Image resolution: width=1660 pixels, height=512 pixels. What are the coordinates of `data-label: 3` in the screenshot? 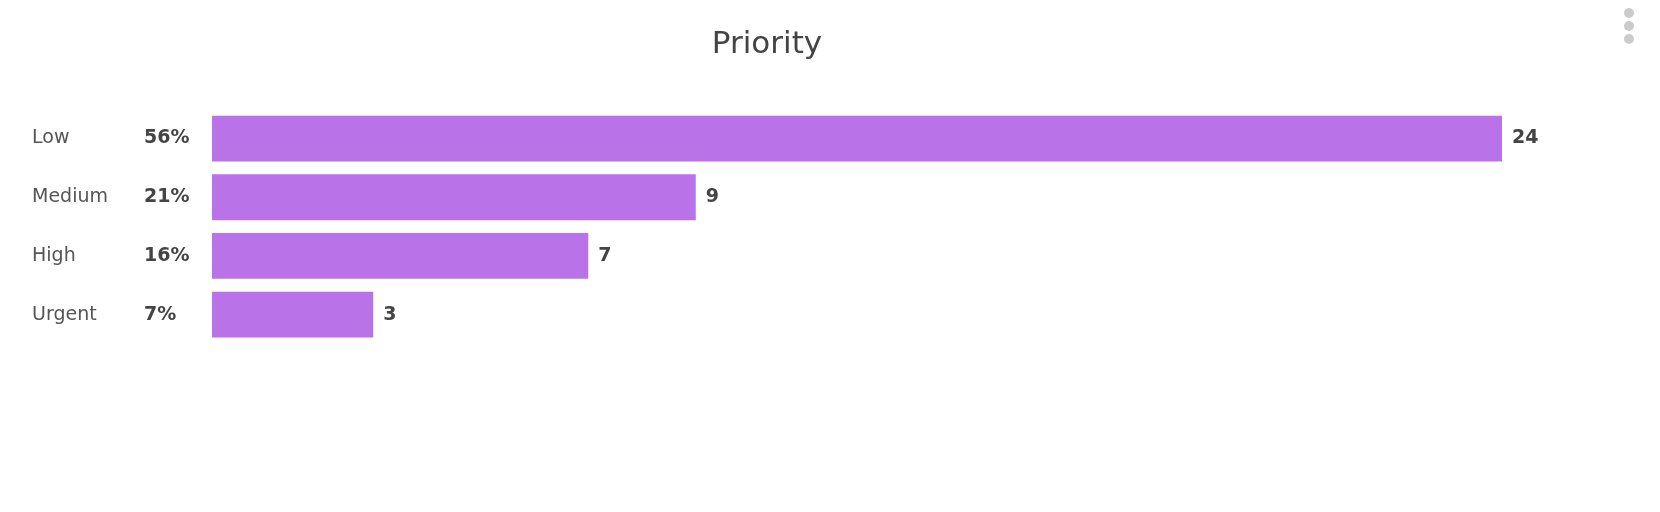 It's located at (390, 312).